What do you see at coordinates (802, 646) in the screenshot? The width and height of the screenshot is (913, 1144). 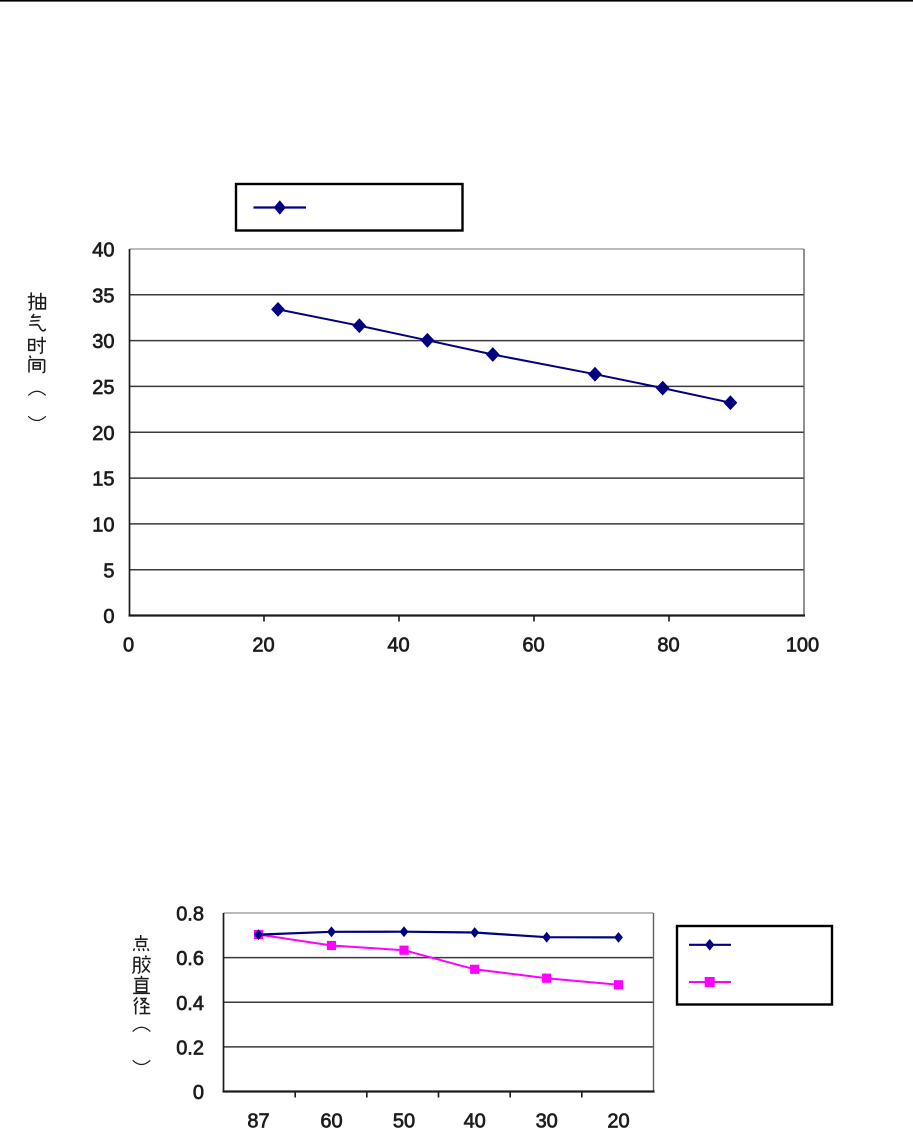 I see `svg-text: 100` at bounding box center [802, 646].